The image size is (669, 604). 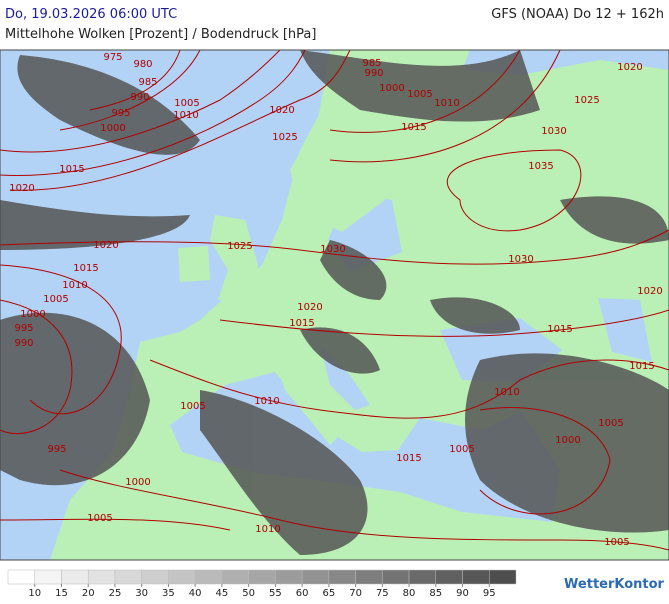 I want to click on isobar-label: 980, so click(x=142, y=64).